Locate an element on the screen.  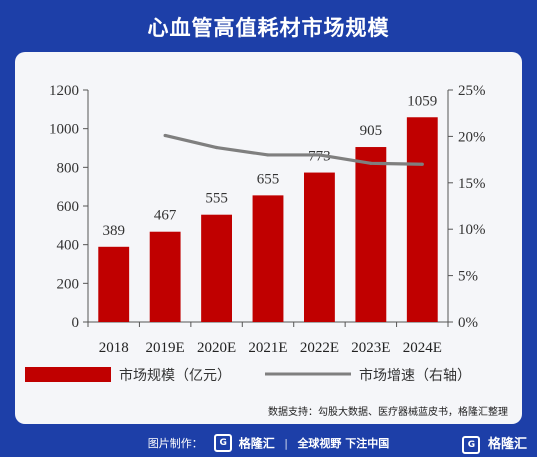
footer-bar: 图片制作： G 格隆汇 | 全球视野 下注中国 G 格隆汇 is located at coordinates (268, 442).